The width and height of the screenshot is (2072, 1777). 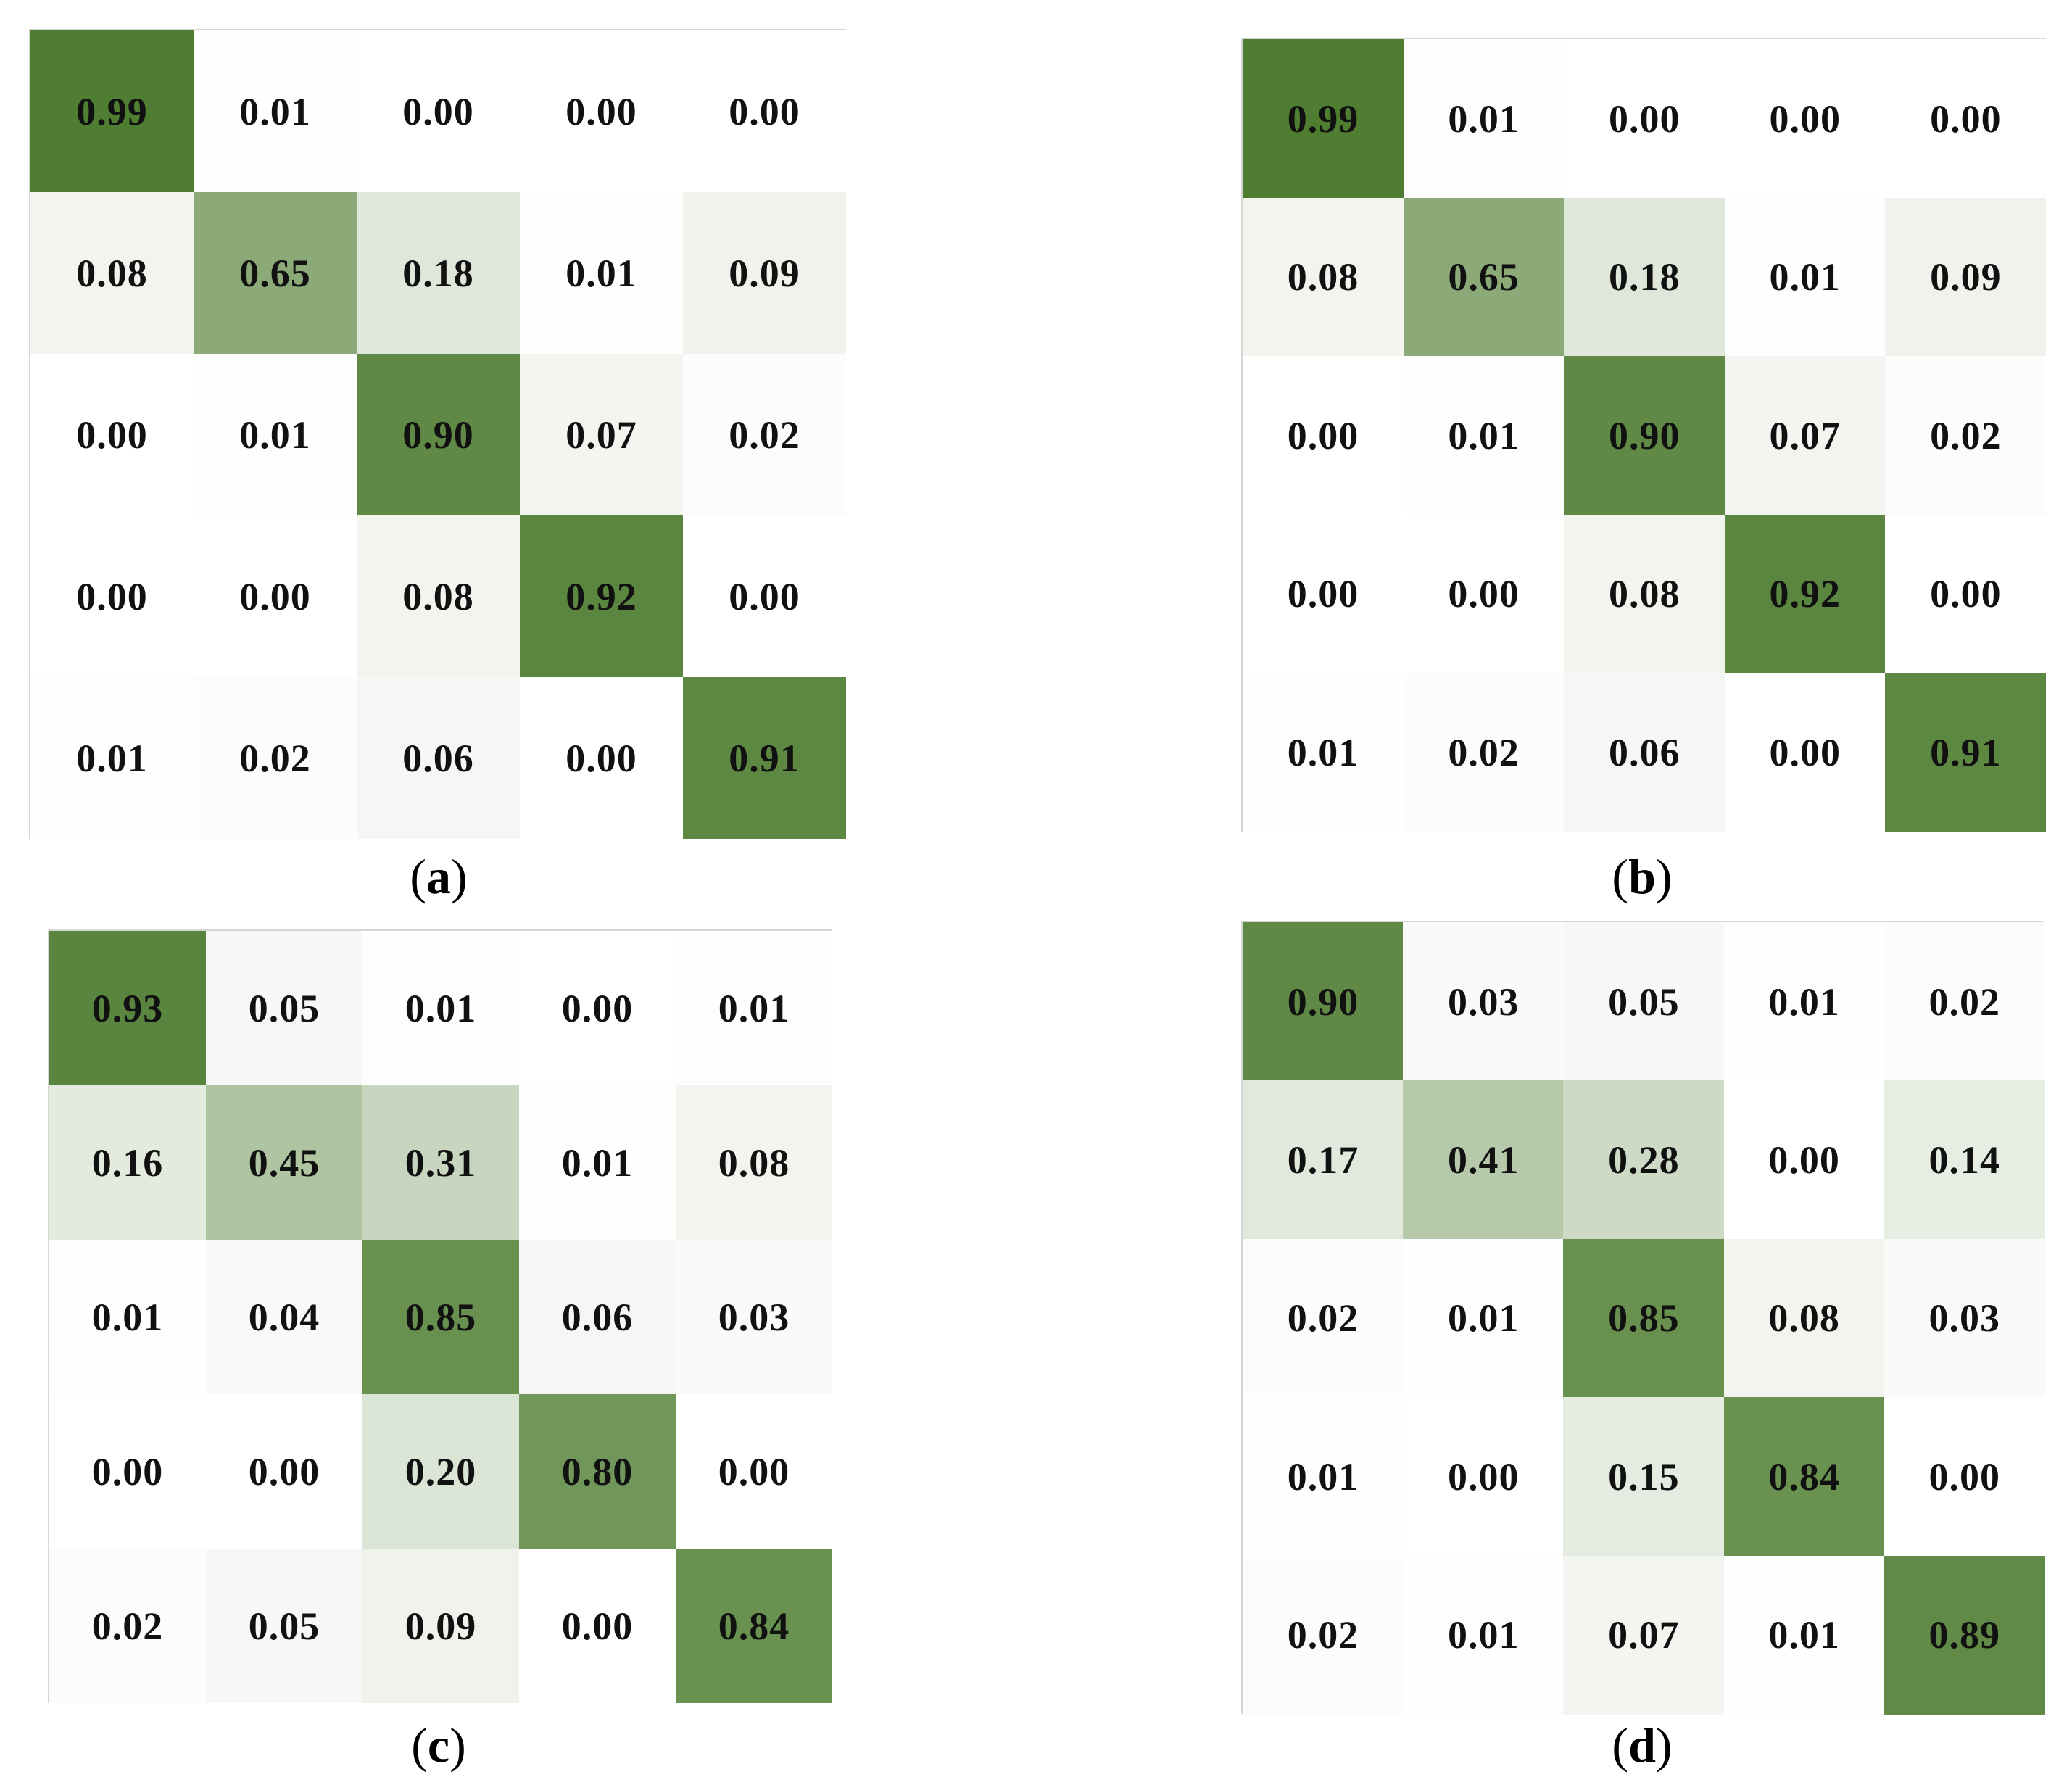 What do you see at coordinates (597, 1317) in the screenshot?
I see `heatmap-cell-c-r3-c4: 0.06` at bounding box center [597, 1317].